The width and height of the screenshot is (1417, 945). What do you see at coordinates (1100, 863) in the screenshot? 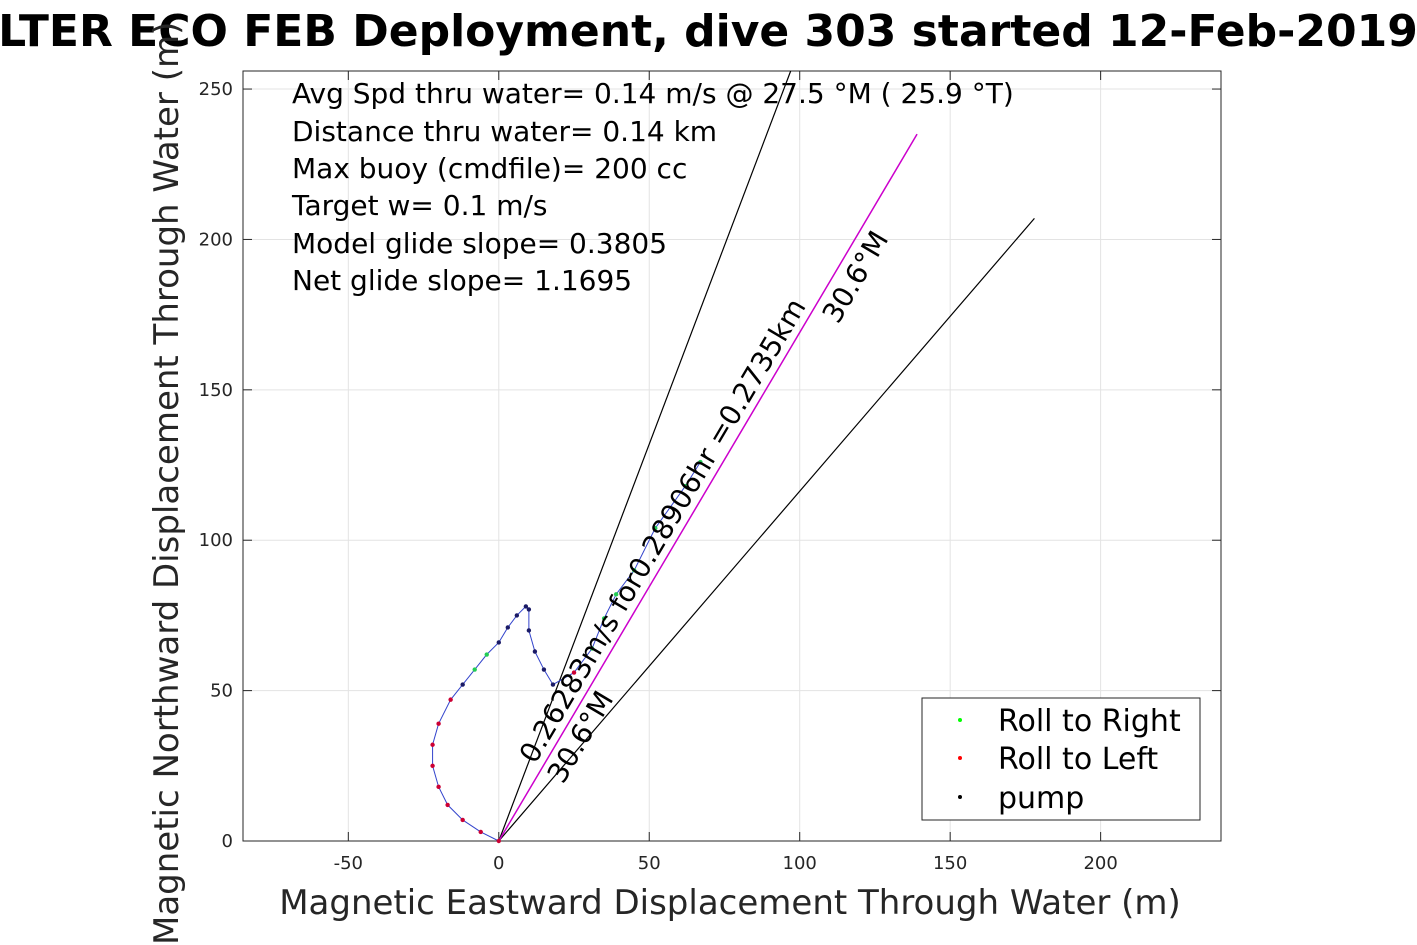
I see `x-tick-label: 200` at bounding box center [1100, 863].